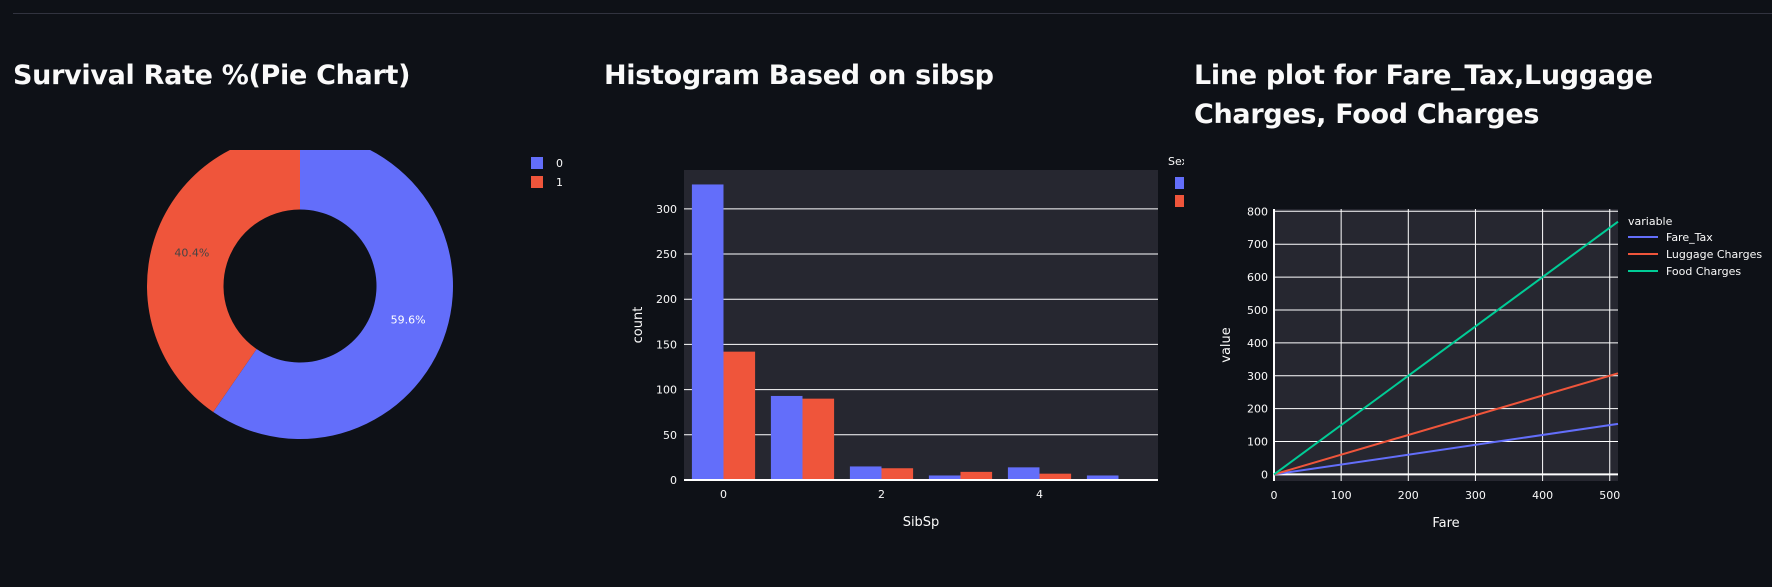  What do you see at coordinates (1542, 495) in the screenshot?
I see `x-tick-label: 400` at bounding box center [1542, 495].